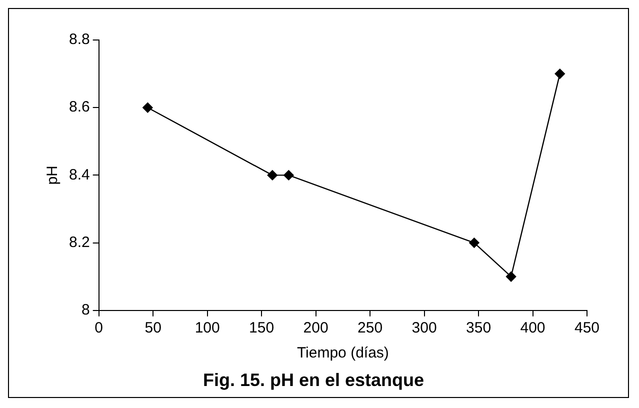 The width and height of the screenshot is (639, 408). Describe the element at coordinates (424, 328) in the screenshot. I see `x-tick-label: 300` at that location.